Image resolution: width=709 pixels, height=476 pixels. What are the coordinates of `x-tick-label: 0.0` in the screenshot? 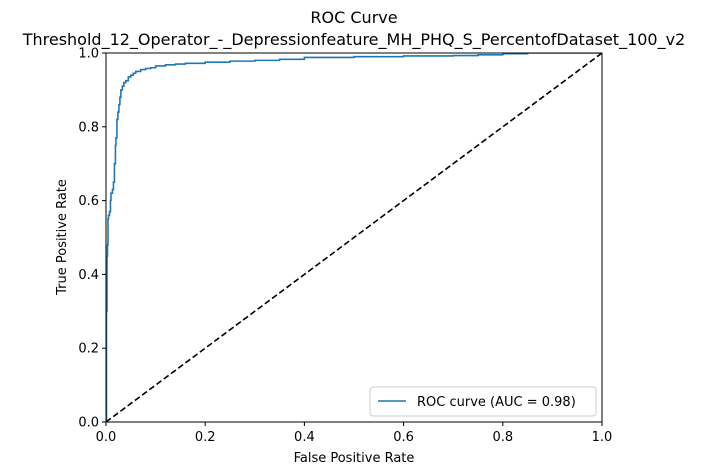 It's located at (106, 437).